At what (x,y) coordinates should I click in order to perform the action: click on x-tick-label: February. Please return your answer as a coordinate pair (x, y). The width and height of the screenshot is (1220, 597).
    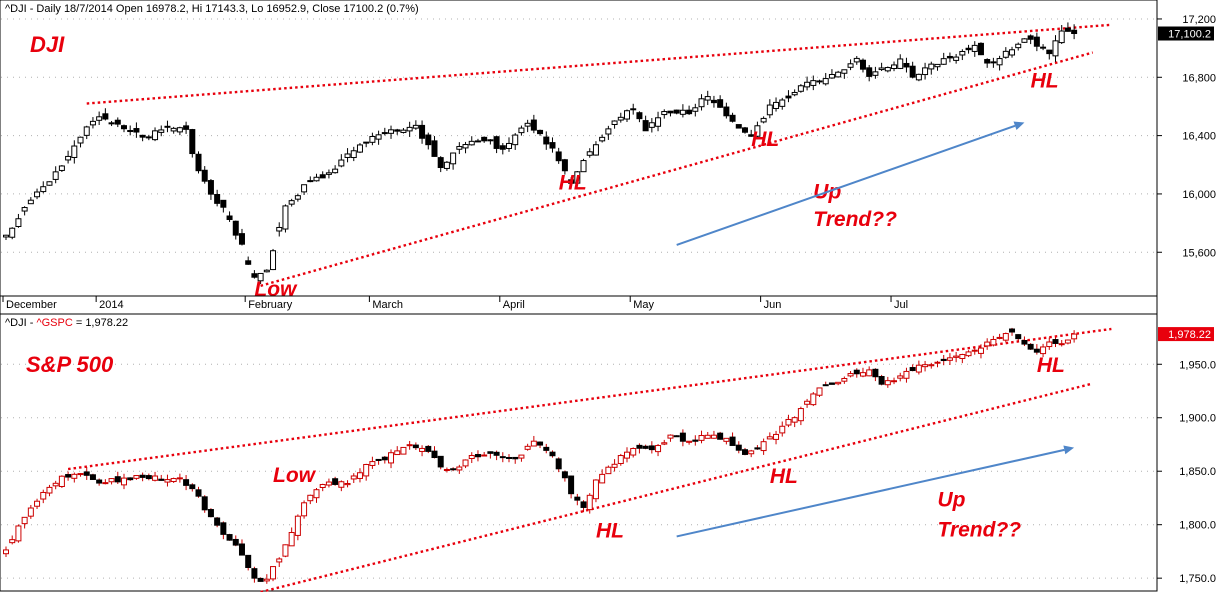
    Looking at the image, I should click on (270, 305).